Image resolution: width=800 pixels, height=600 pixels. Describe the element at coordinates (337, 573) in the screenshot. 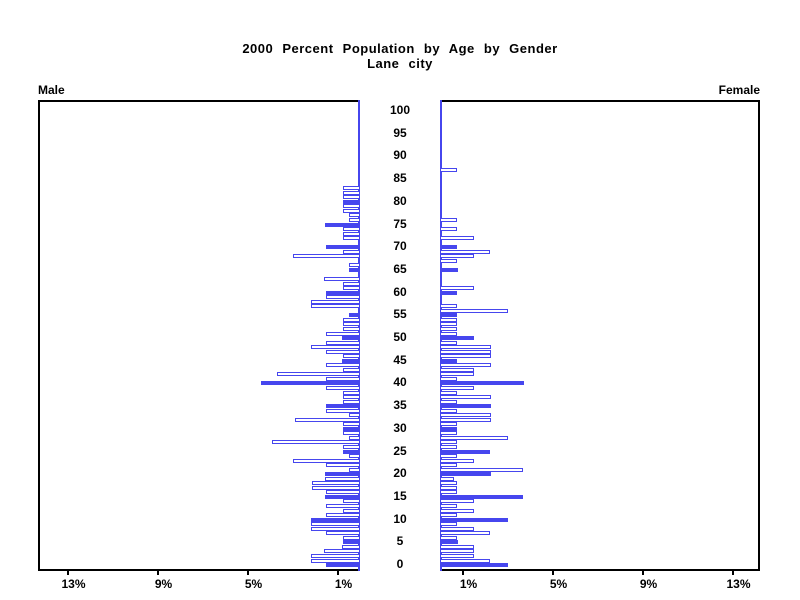

I see `male-tick-1%` at that location.